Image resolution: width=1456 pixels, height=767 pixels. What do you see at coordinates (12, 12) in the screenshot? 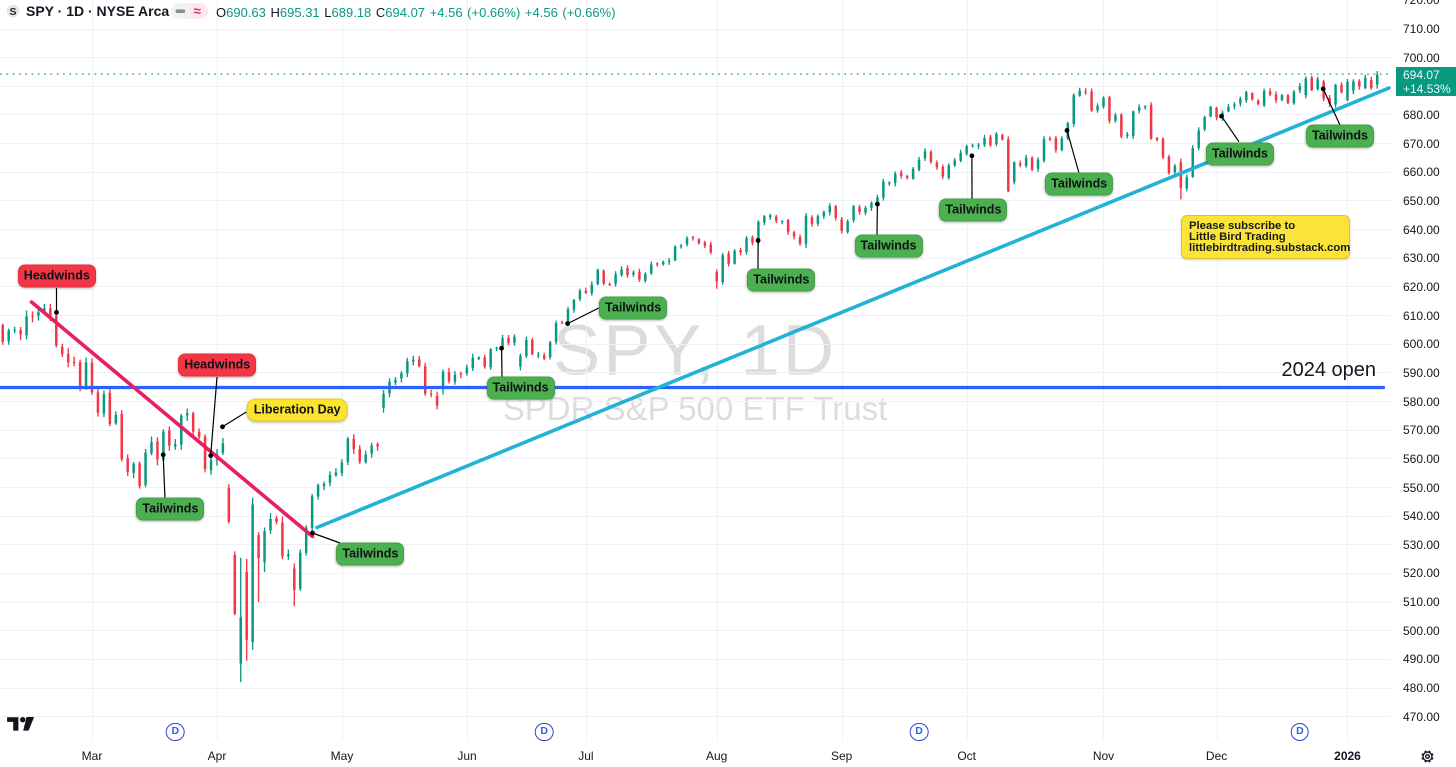
I see `svg-text: S` at bounding box center [12, 12].